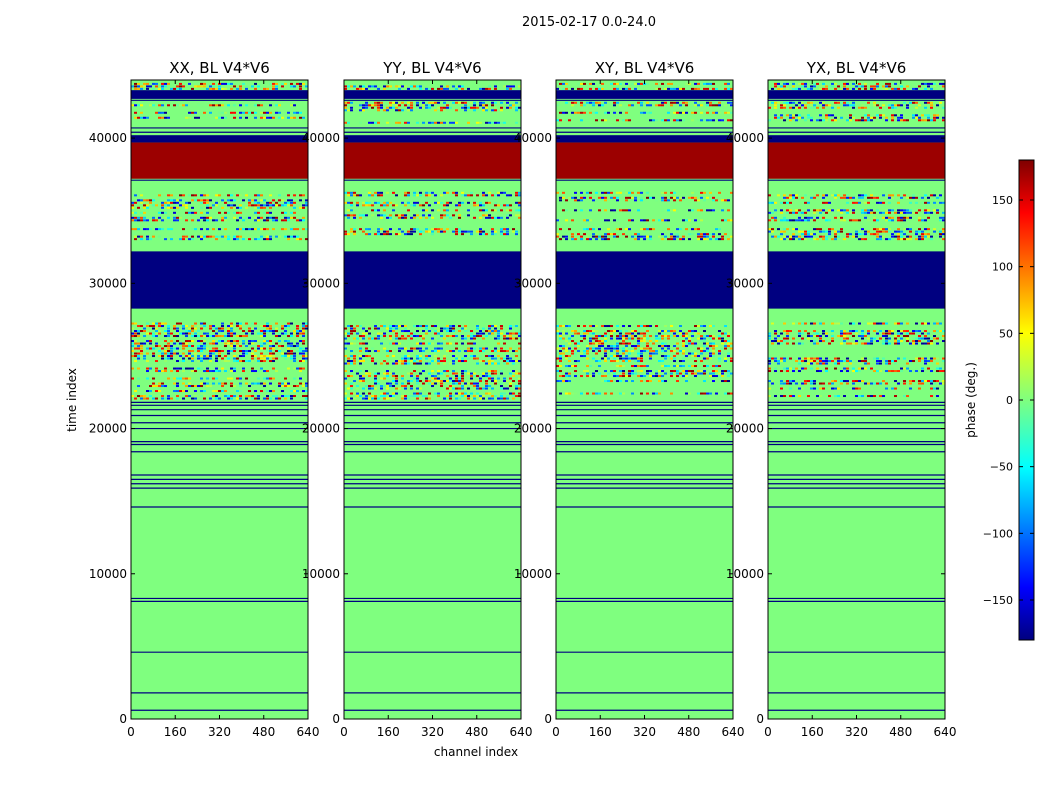  I want to click on x-tick-label: 480, so click(476, 732).